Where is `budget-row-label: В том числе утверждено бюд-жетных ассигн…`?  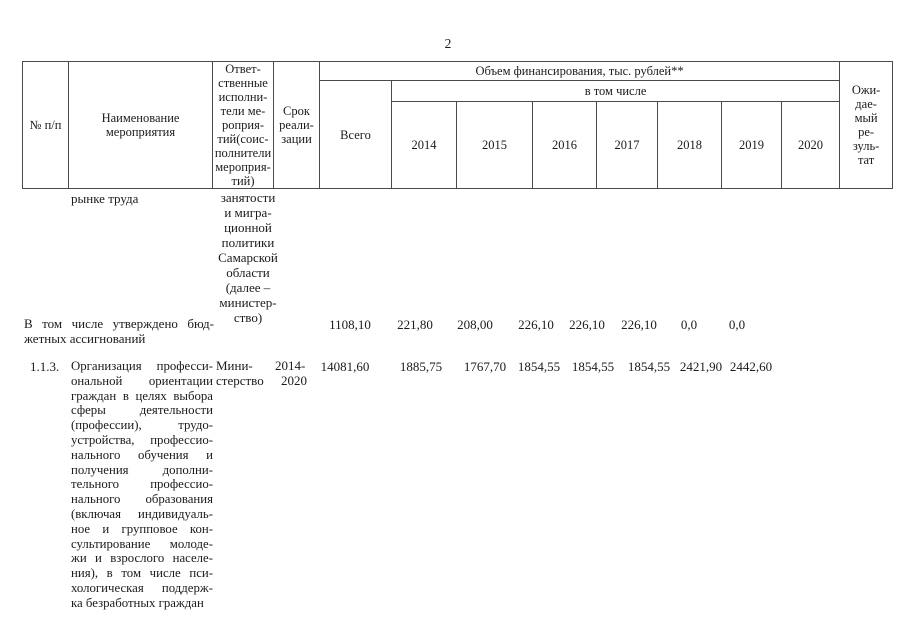
budget-row-label: В том числе утверждено бюд-жетных ассигн… is located at coordinates (119, 331).